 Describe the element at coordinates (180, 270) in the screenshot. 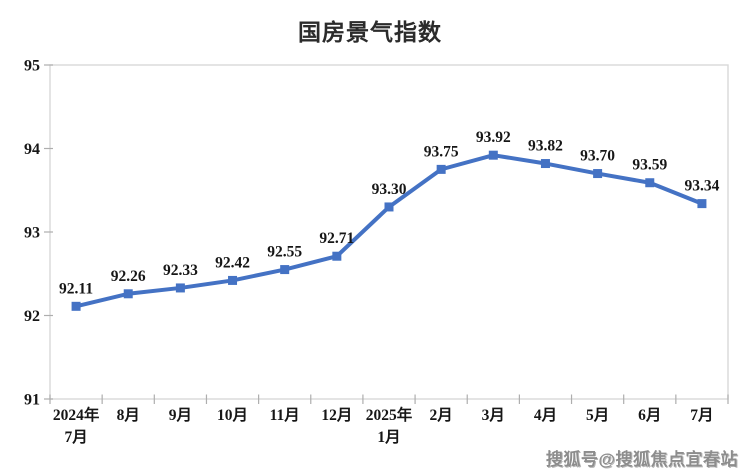

I see `data-label: 92.33` at that location.